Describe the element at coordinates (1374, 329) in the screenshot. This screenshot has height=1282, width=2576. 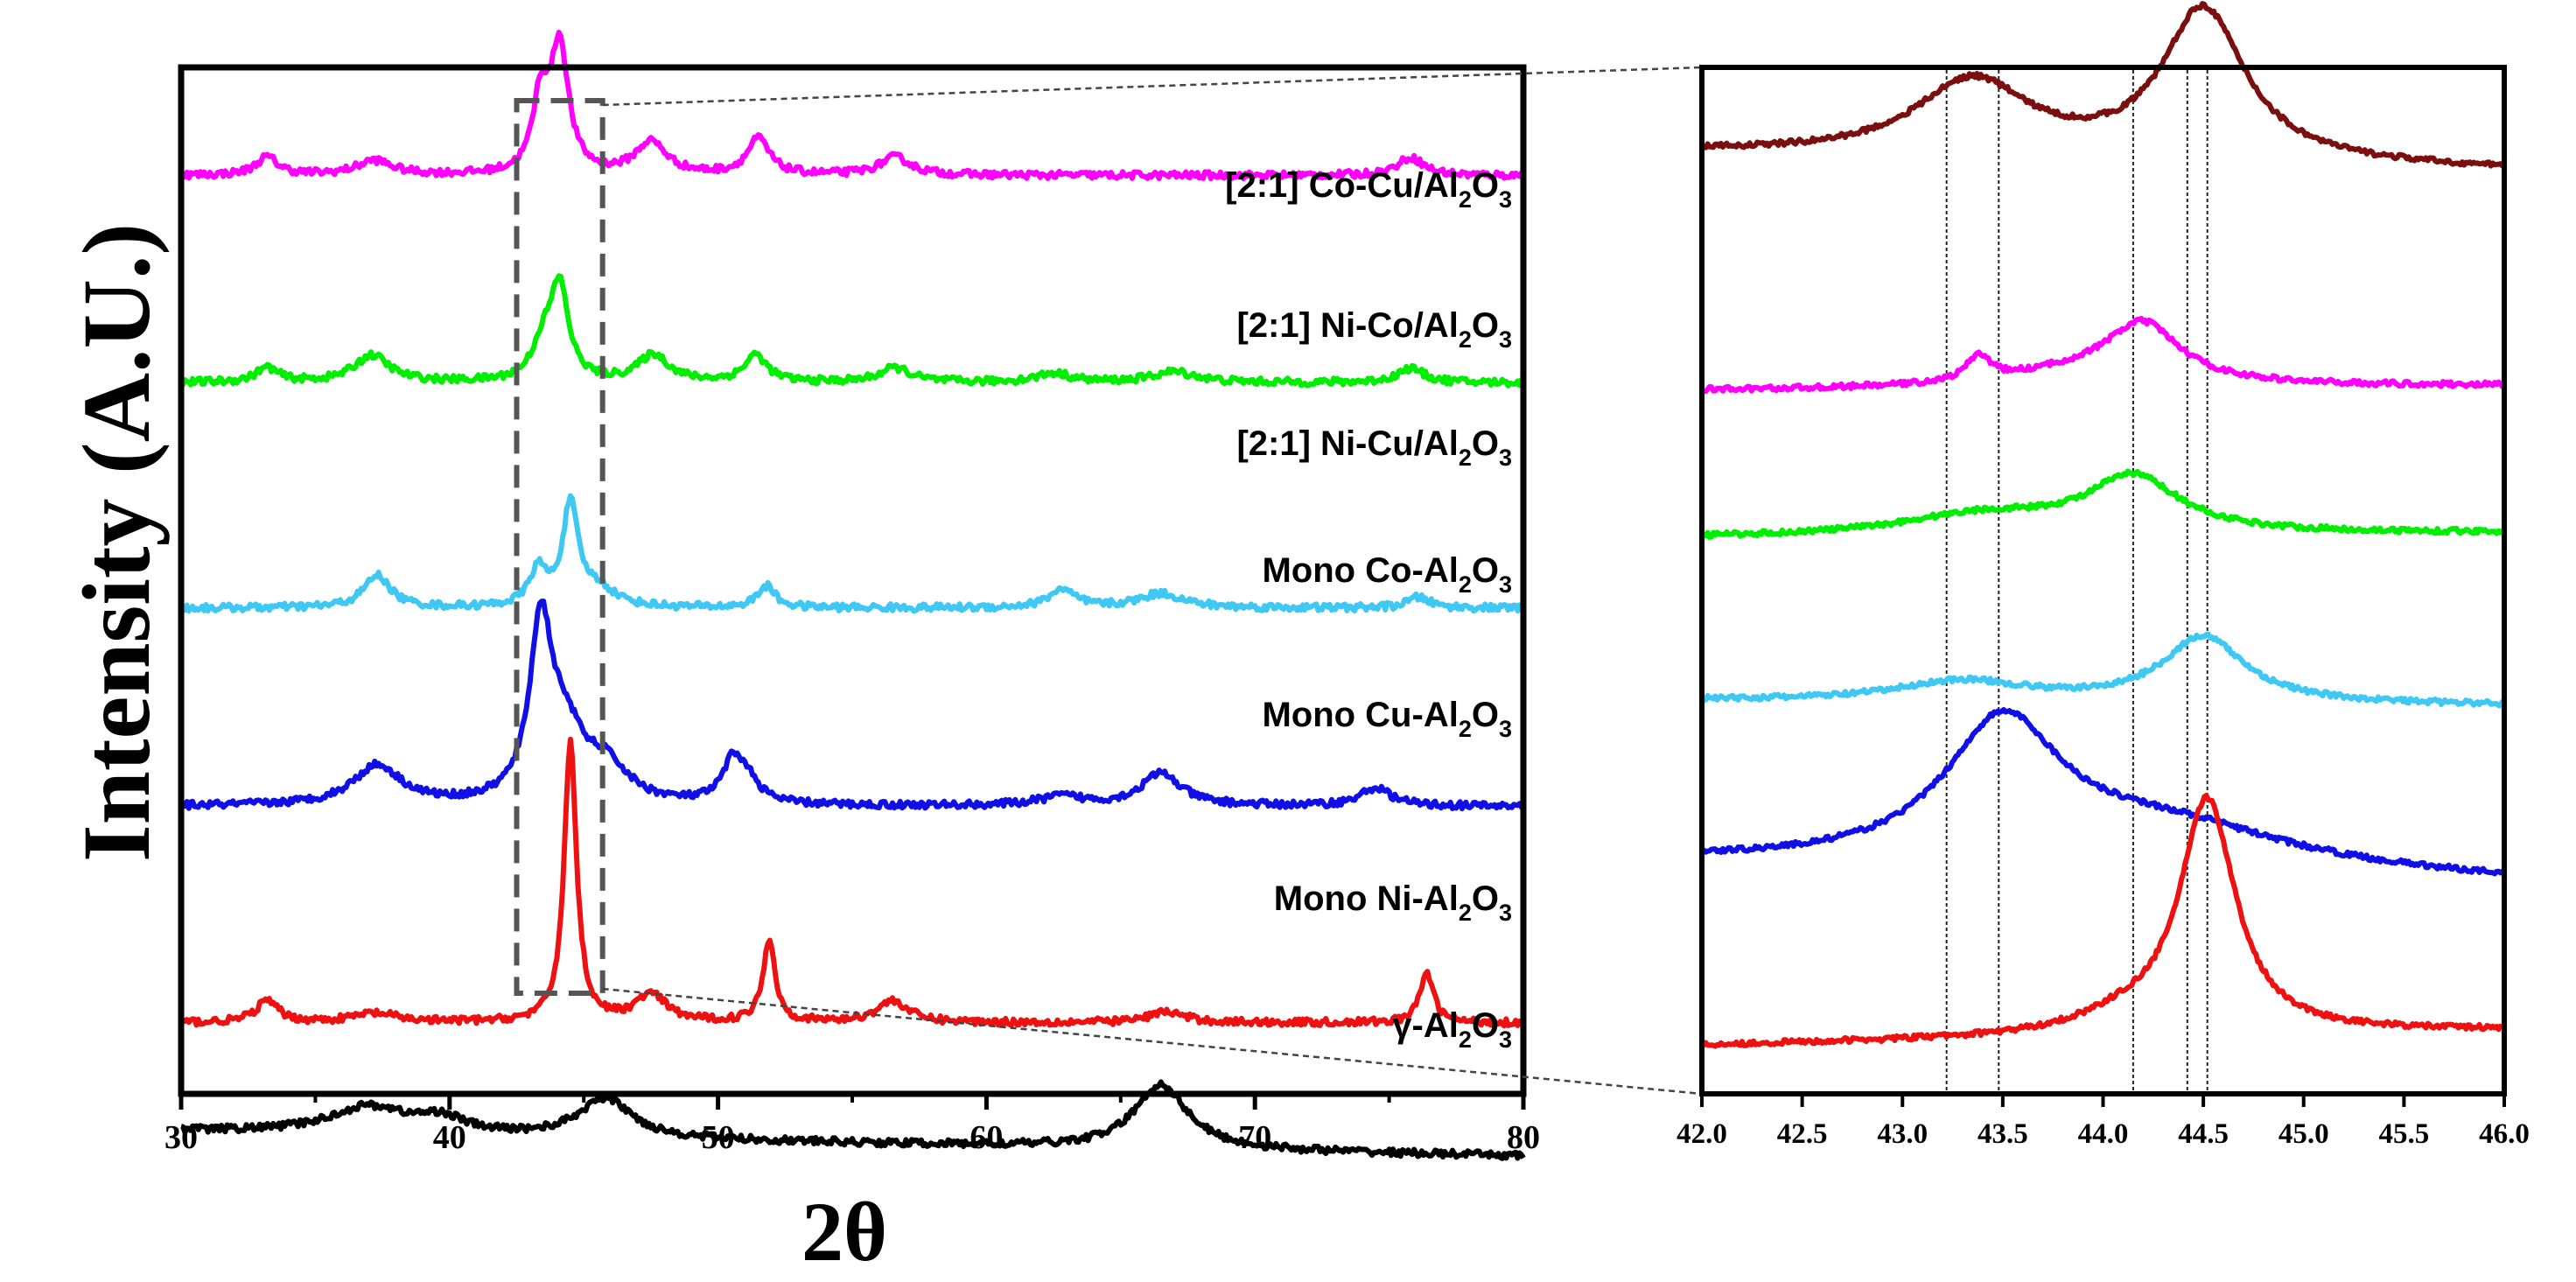
I see `series-label-1: [2:1] Ni-Co/Al2O3` at that location.